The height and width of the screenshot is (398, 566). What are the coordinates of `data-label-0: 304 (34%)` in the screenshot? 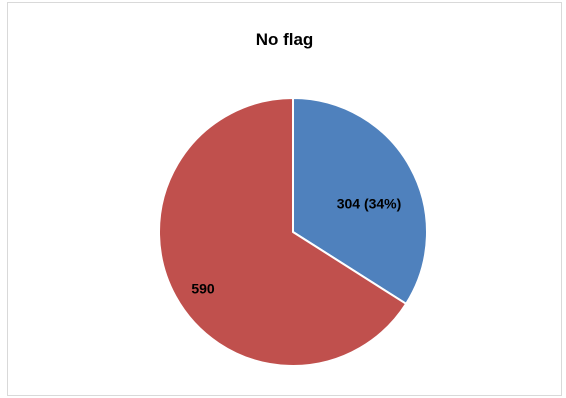 It's located at (369, 204).